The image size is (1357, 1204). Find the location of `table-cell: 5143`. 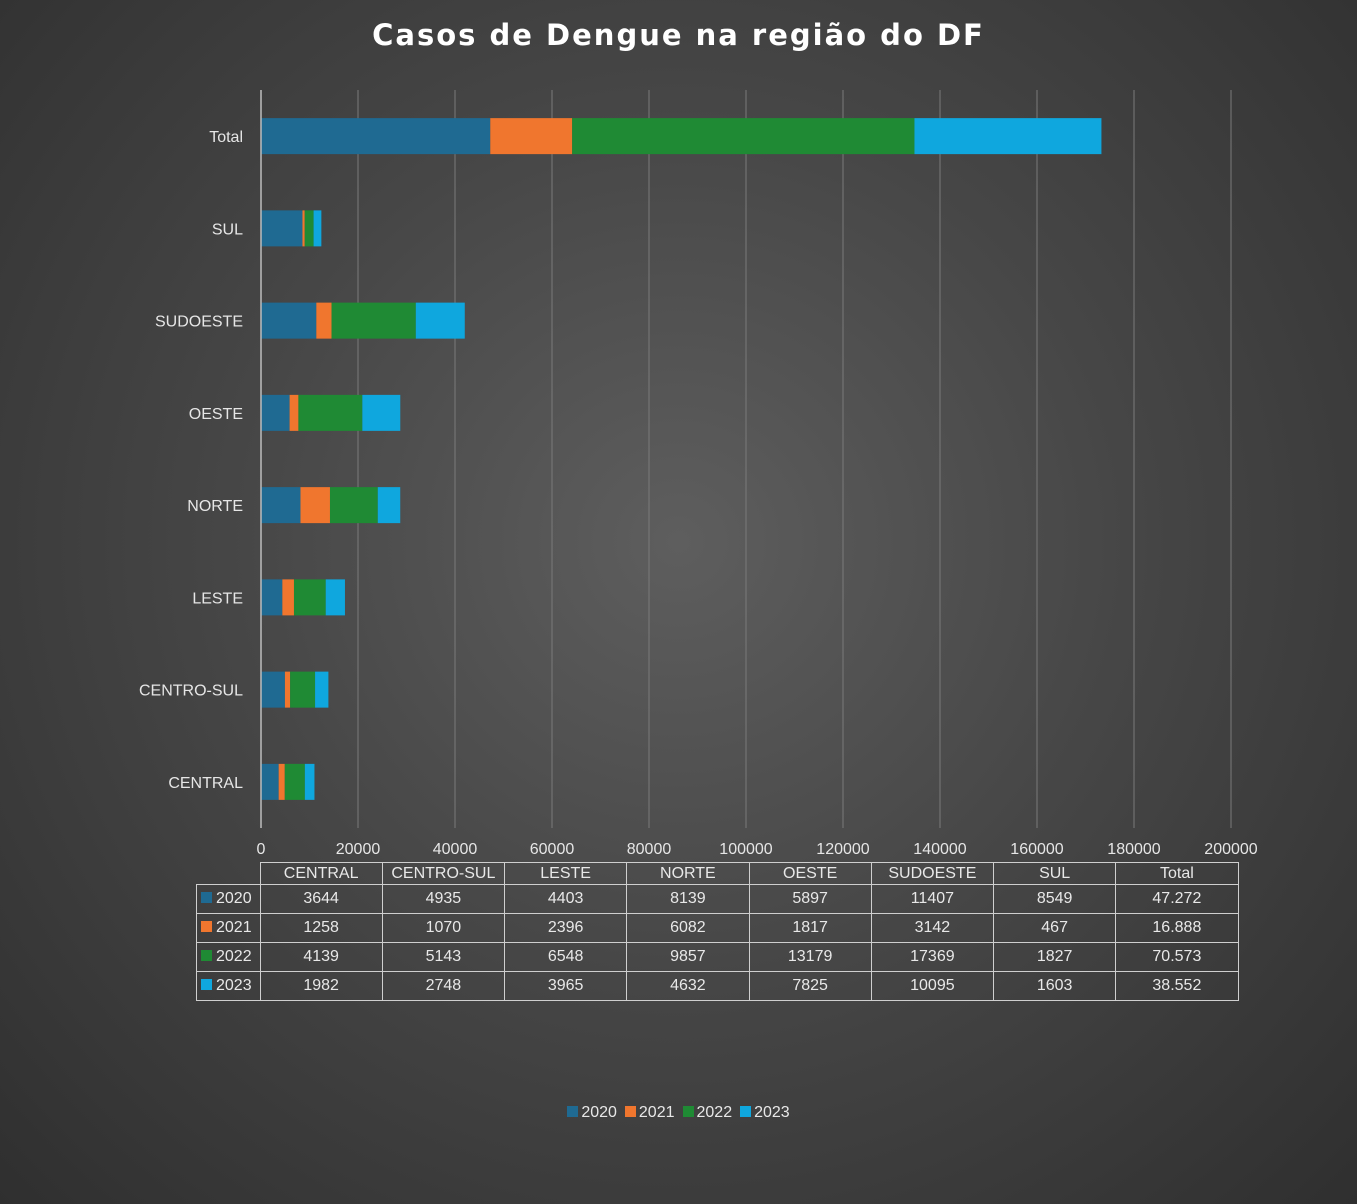

table-cell: 5143 is located at coordinates (443, 957).